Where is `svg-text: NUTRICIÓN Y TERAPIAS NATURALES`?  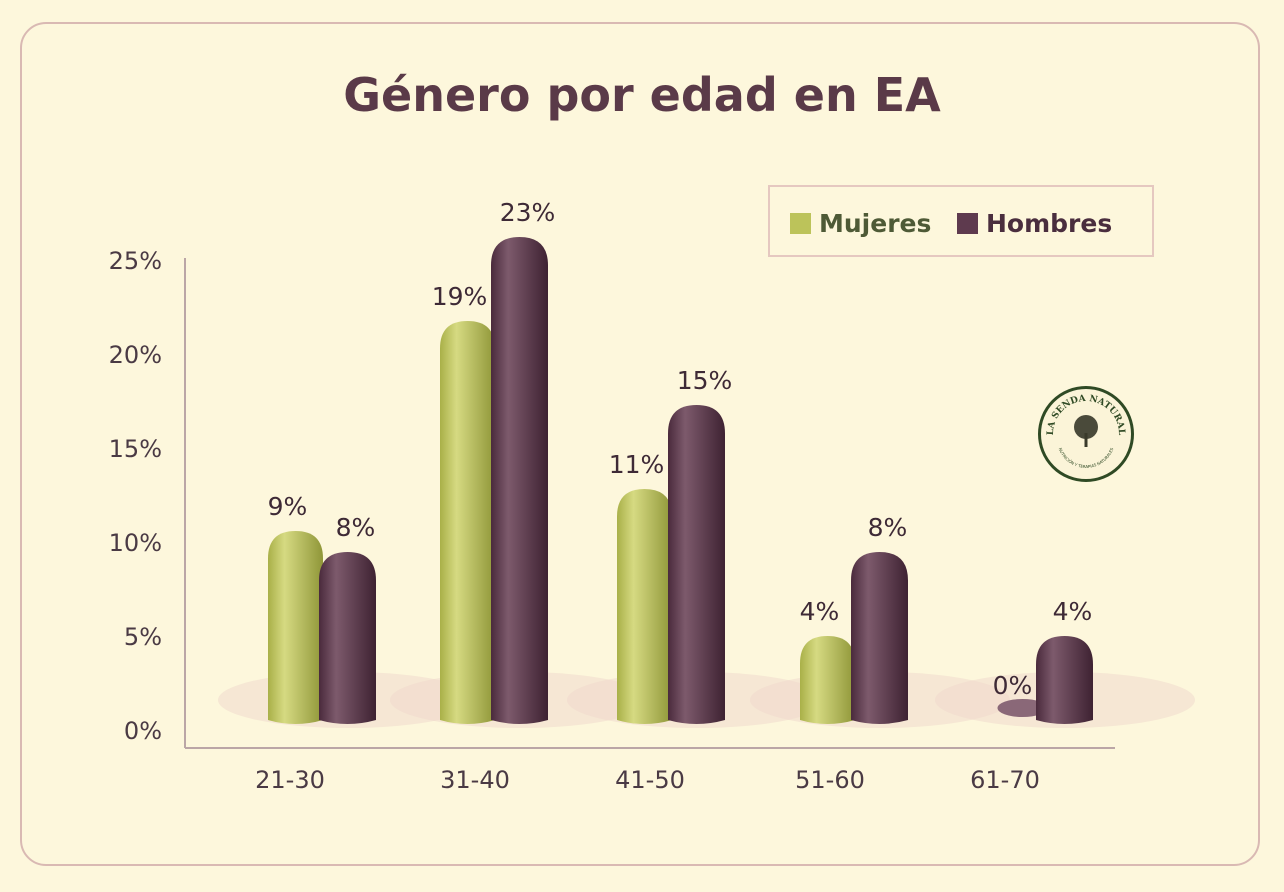
svg-text: NUTRICIÓN Y TERAPIAS NATURALES is located at coordinates (1086, 458).